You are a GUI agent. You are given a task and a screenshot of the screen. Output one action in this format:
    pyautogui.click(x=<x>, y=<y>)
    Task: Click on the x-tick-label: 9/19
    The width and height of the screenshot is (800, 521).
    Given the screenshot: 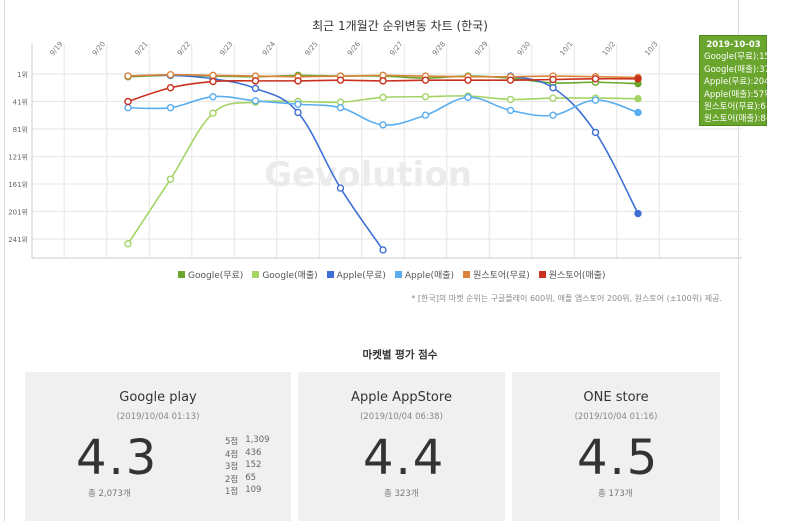 What is the action you would take?
    pyautogui.click(x=56, y=48)
    